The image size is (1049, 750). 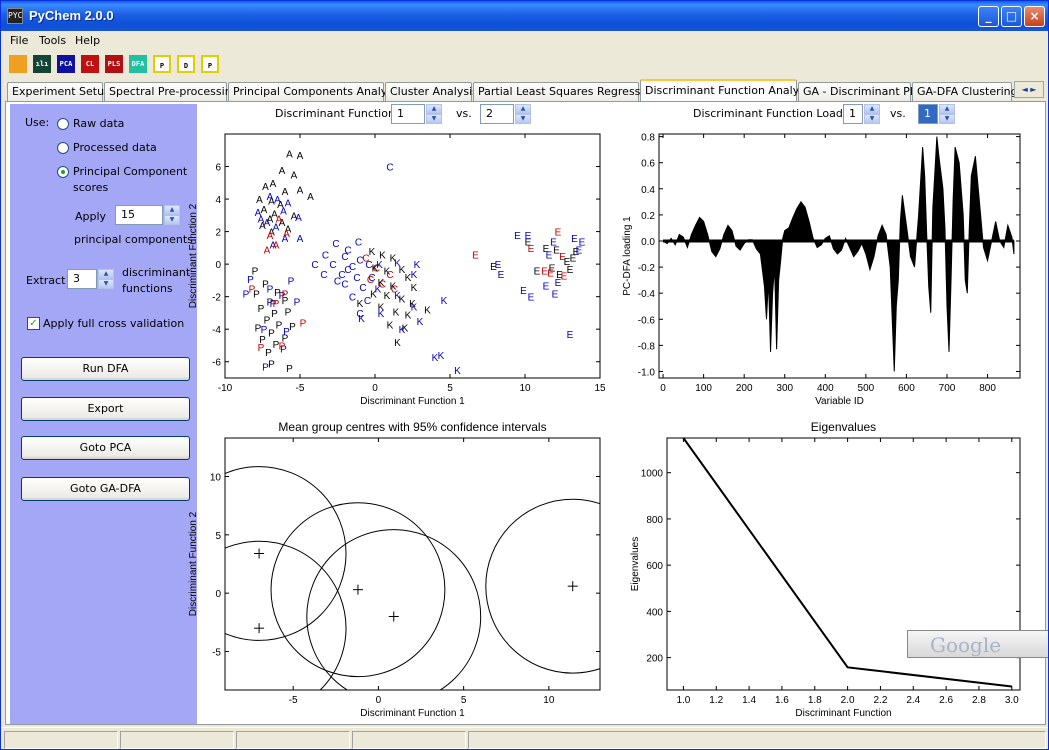 I want to click on menu-help: Help, so click(x=88, y=40).